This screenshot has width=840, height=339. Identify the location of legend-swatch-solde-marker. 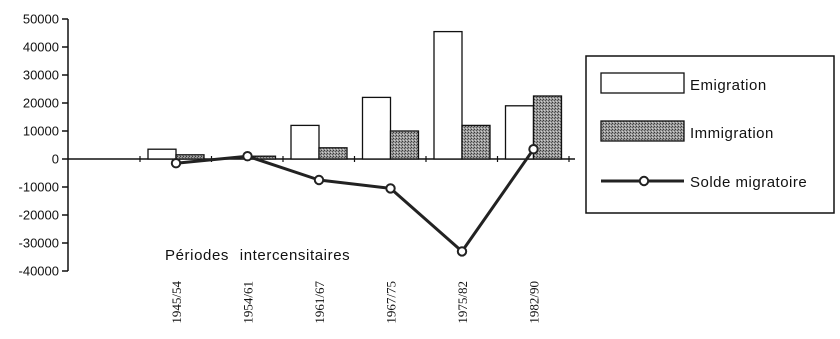
(644, 181).